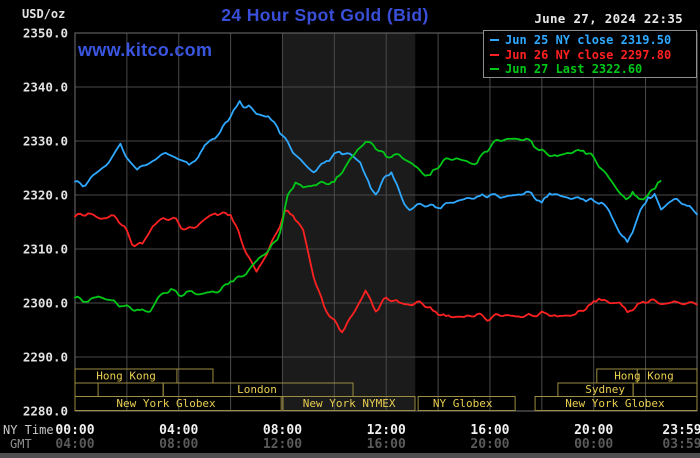  I want to click on x-tick-gmt: 04:00, so click(74, 444).